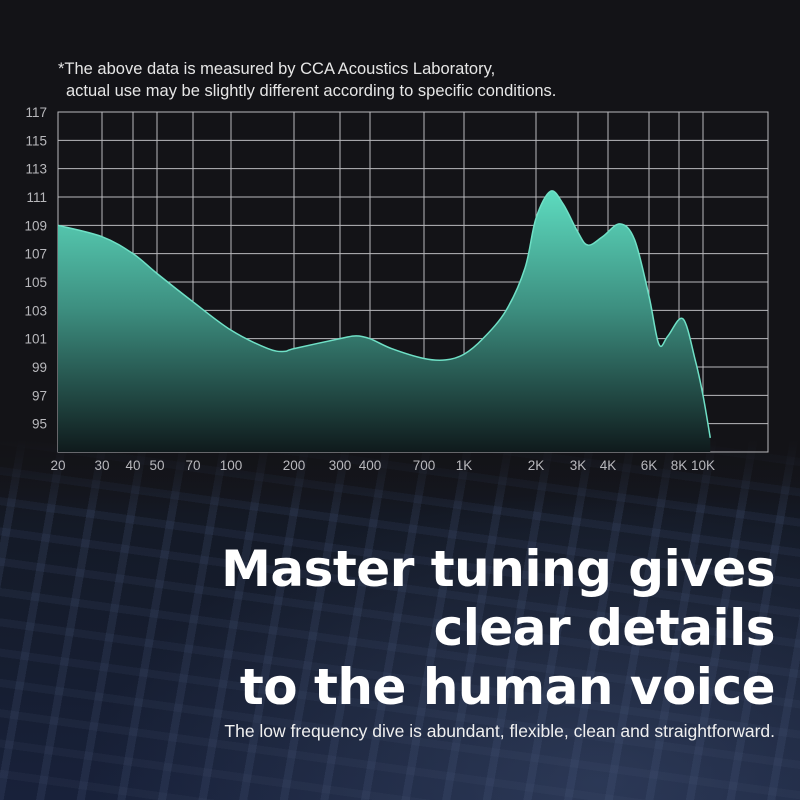  What do you see at coordinates (679, 465) in the screenshot?
I see `x-tick-label: 8K` at bounding box center [679, 465].